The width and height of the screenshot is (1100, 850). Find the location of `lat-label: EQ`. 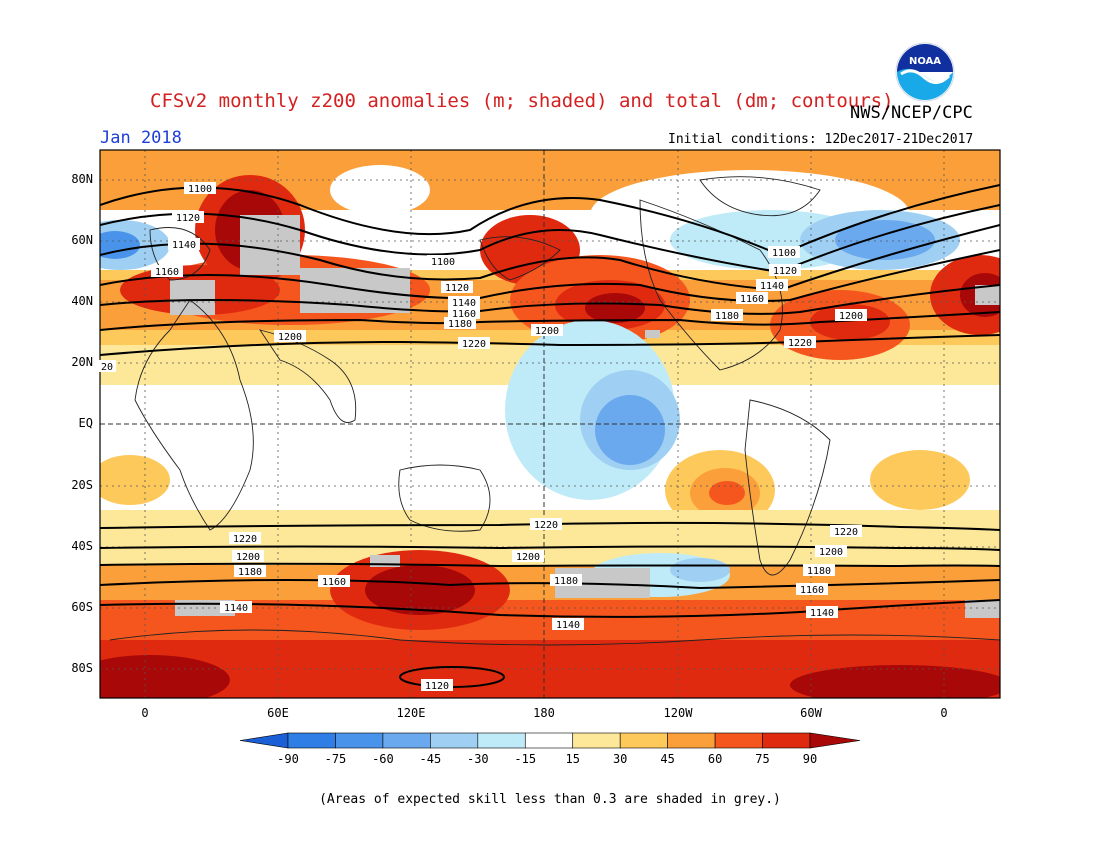

lat-label: EQ is located at coordinates (85, 423).